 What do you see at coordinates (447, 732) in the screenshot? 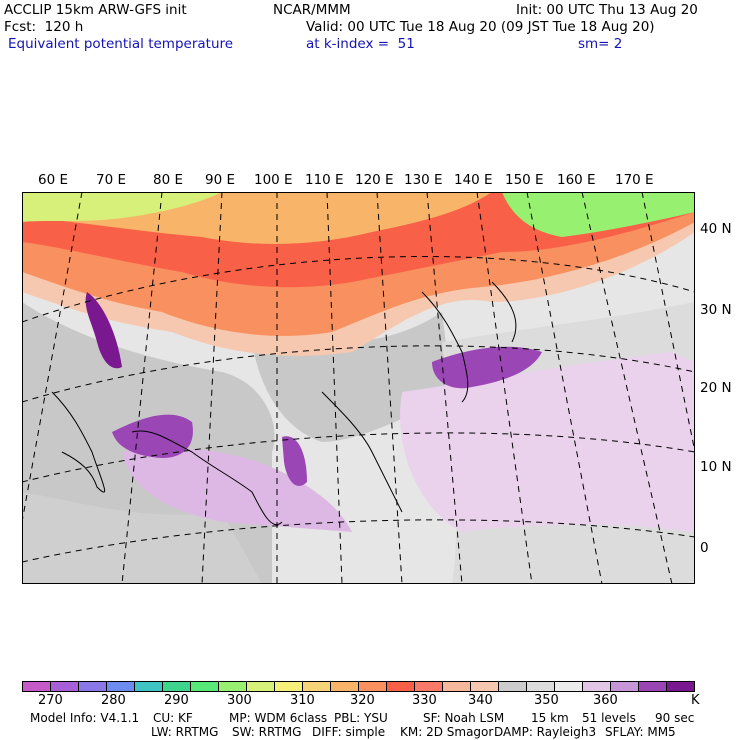
I see `footer-item: KM: 2D Smagor` at bounding box center [447, 732].